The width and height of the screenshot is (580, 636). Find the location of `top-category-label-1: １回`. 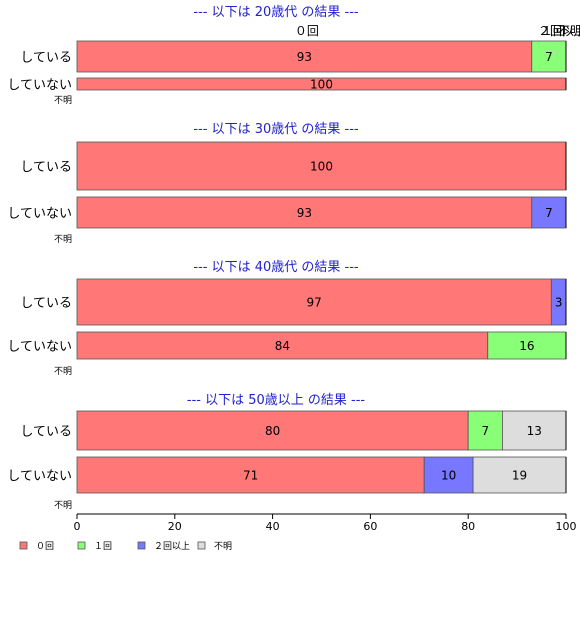

top-category-label-1: １回 is located at coordinates (553, 31).